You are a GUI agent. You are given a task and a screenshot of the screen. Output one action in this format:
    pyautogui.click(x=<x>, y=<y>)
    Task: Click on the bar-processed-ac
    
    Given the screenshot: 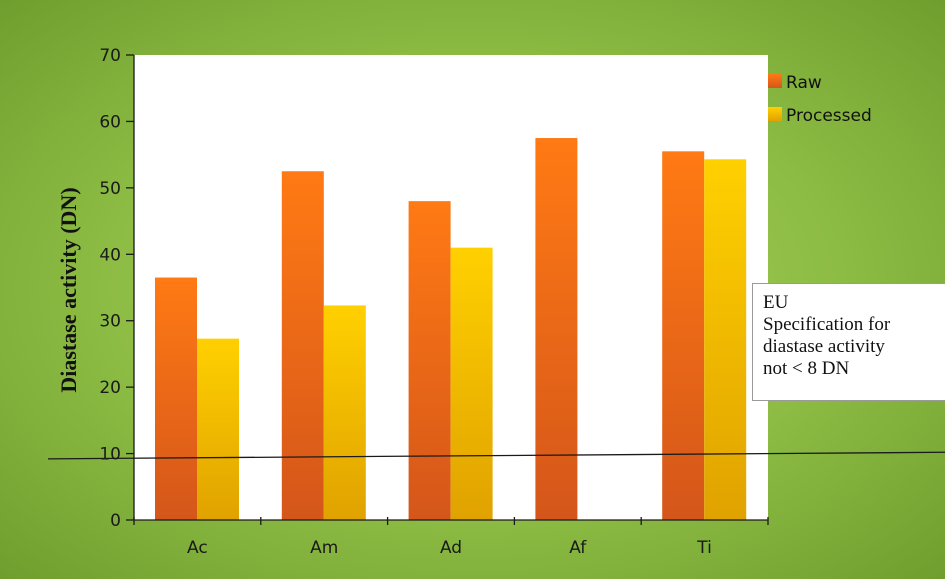 What is the action you would take?
    pyautogui.click(x=218, y=429)
    